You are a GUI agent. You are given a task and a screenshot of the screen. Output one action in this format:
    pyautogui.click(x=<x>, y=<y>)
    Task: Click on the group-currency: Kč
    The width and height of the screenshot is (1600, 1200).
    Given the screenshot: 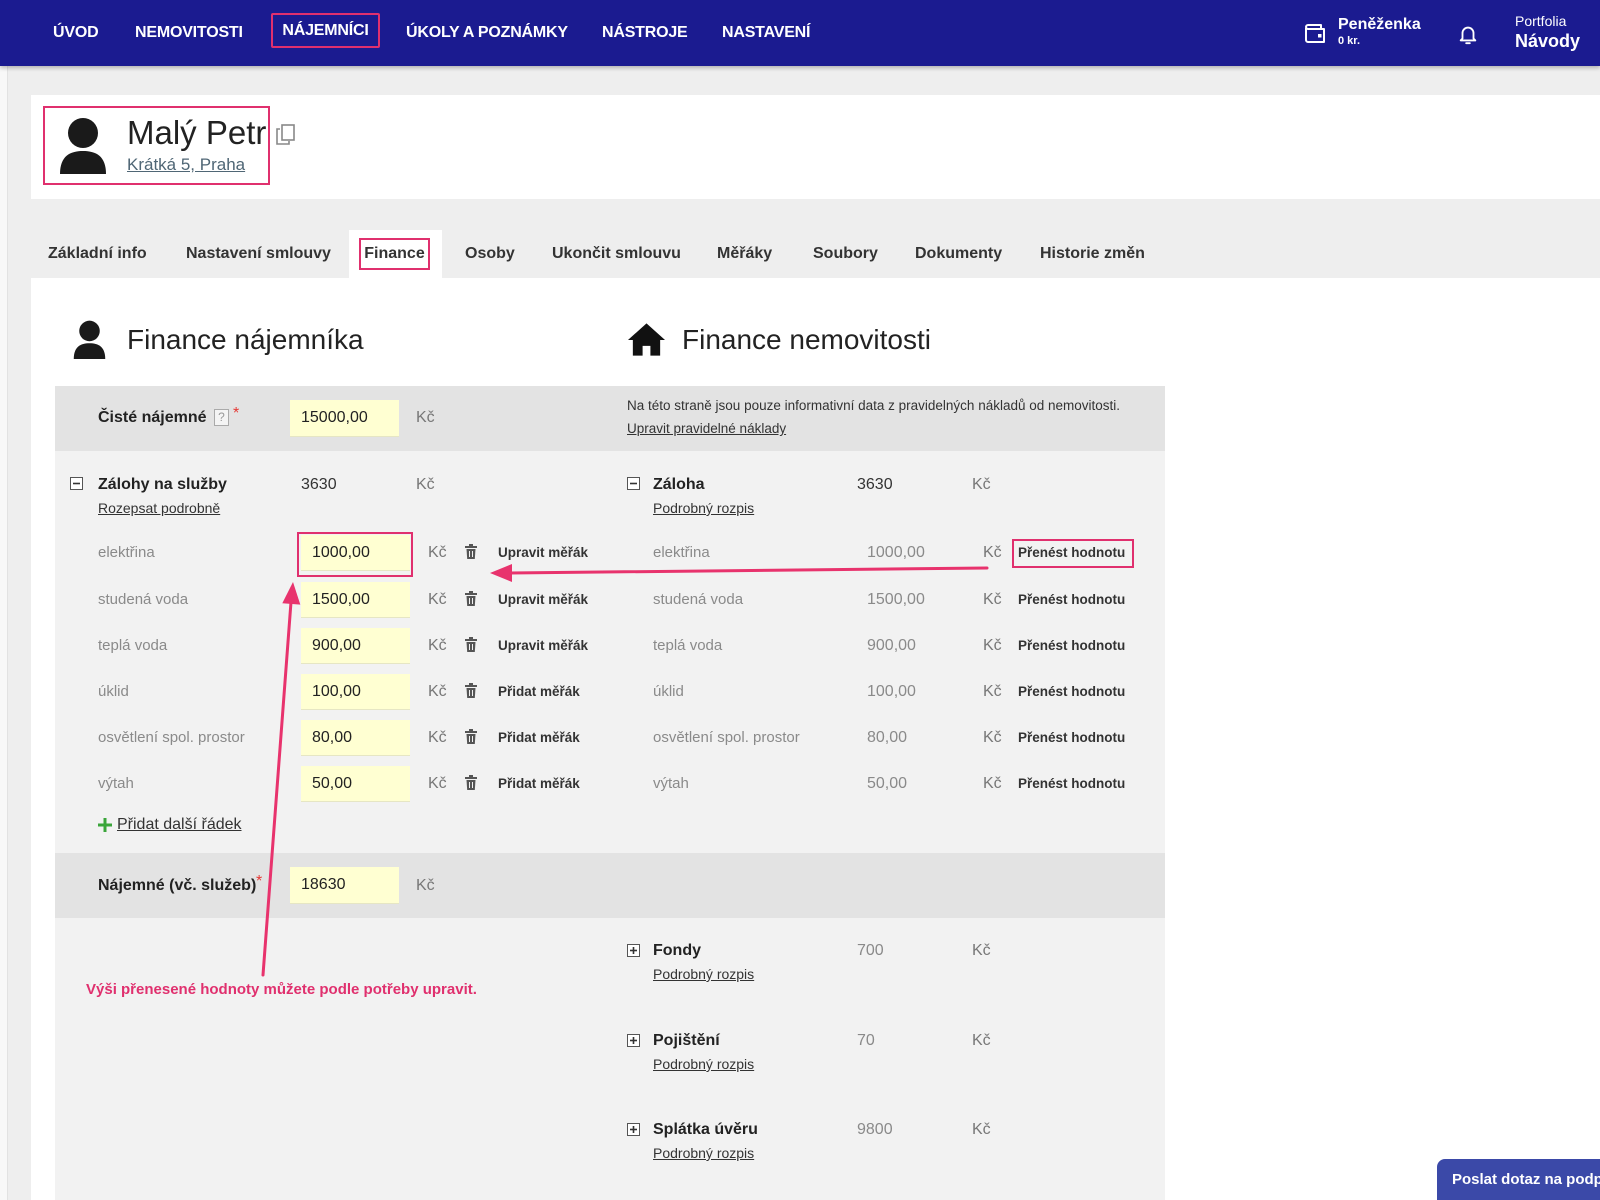 What is the action you would take?
    pyautogui.click(x=981, y=1040)
    